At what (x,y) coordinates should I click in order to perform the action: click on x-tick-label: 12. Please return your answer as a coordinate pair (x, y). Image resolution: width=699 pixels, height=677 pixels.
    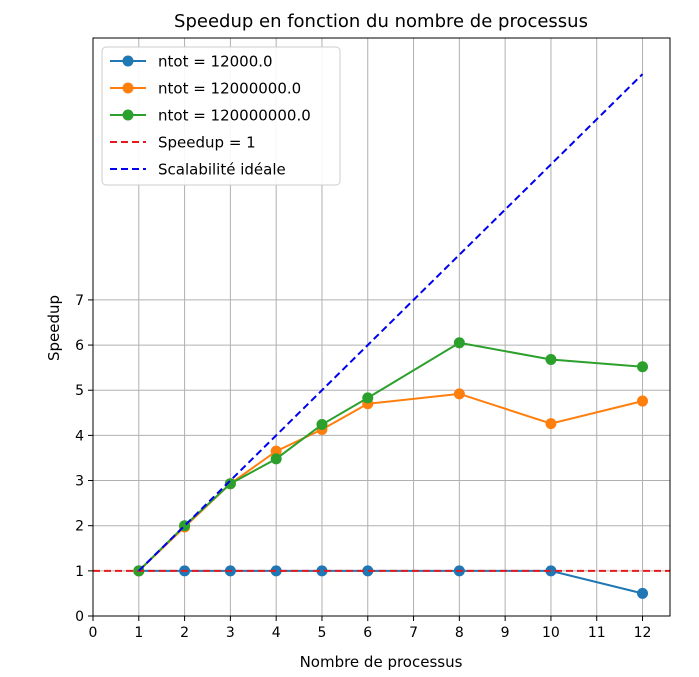
    Looking at the image, I should click on (643, 633).